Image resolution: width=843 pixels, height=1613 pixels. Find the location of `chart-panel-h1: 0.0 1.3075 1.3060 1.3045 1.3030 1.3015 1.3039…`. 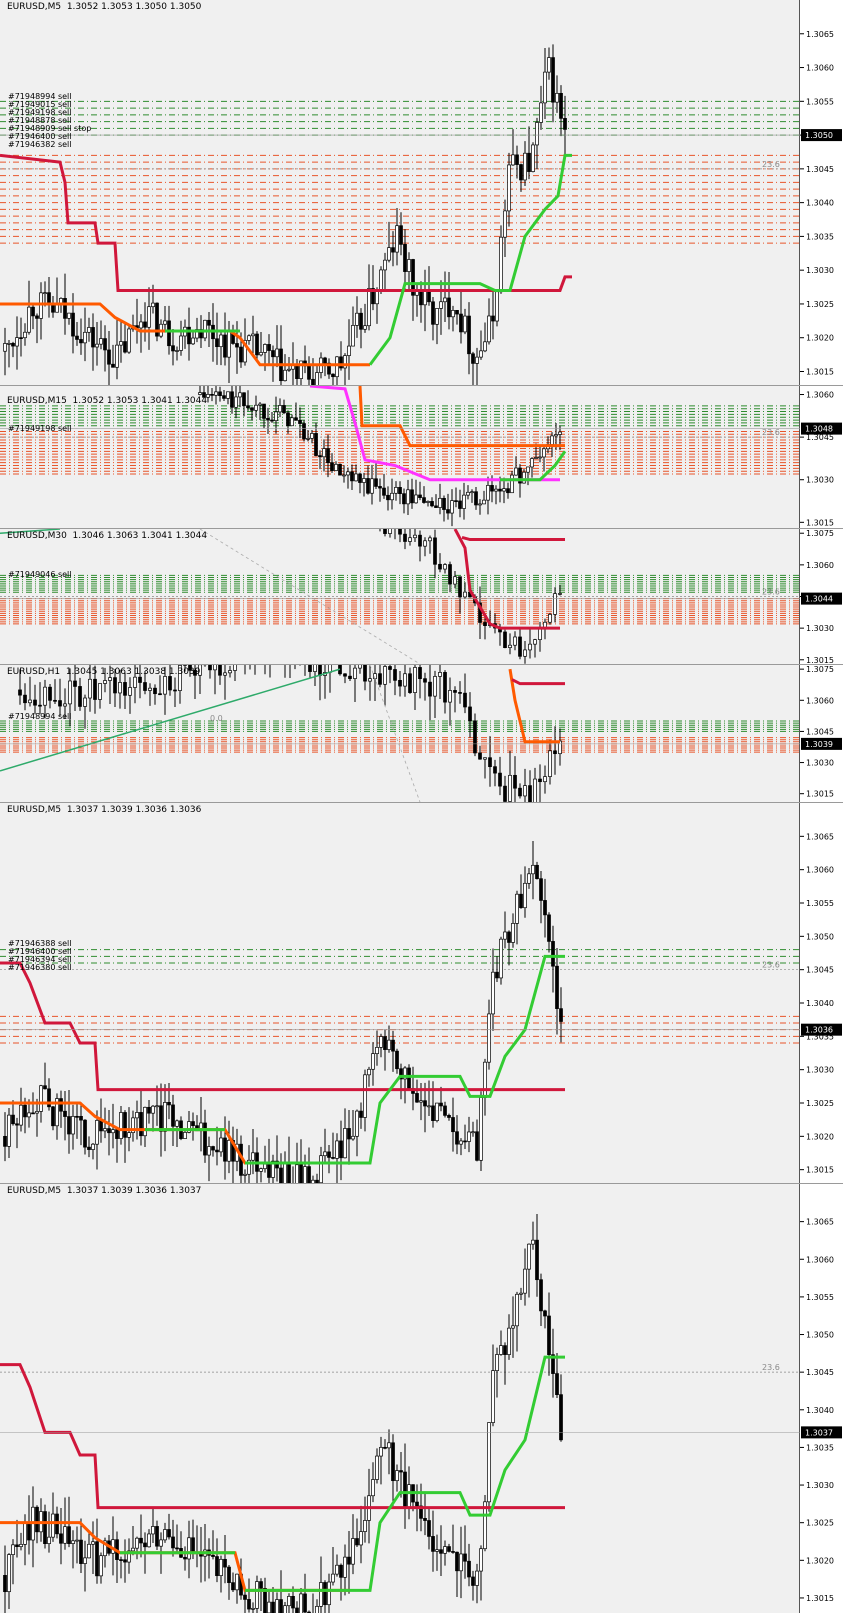

chart-panel-h1: 0.0 1.3075 1.3060 1.3045 1.3030 1.3015 1.3039… is located at coordinates (421, 734).